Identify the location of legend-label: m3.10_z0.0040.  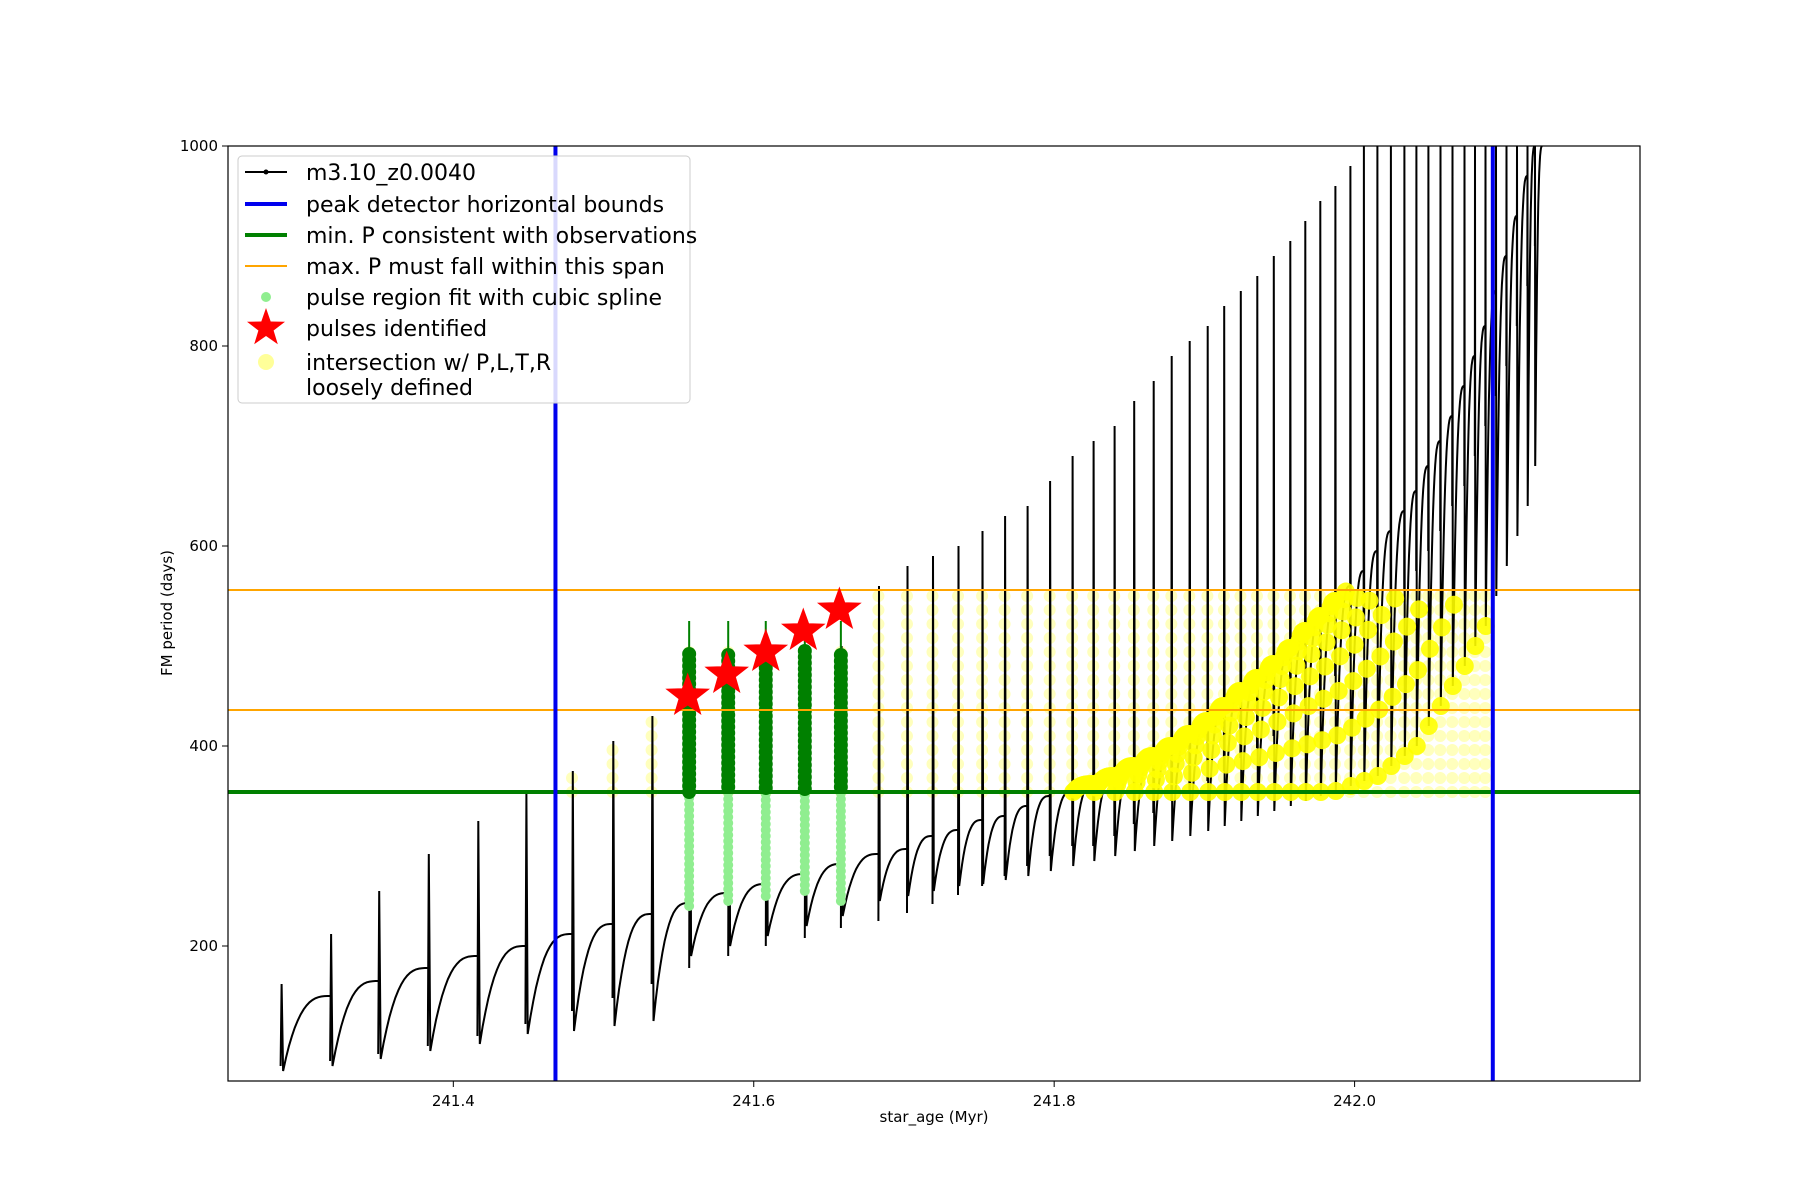
(391, 173).